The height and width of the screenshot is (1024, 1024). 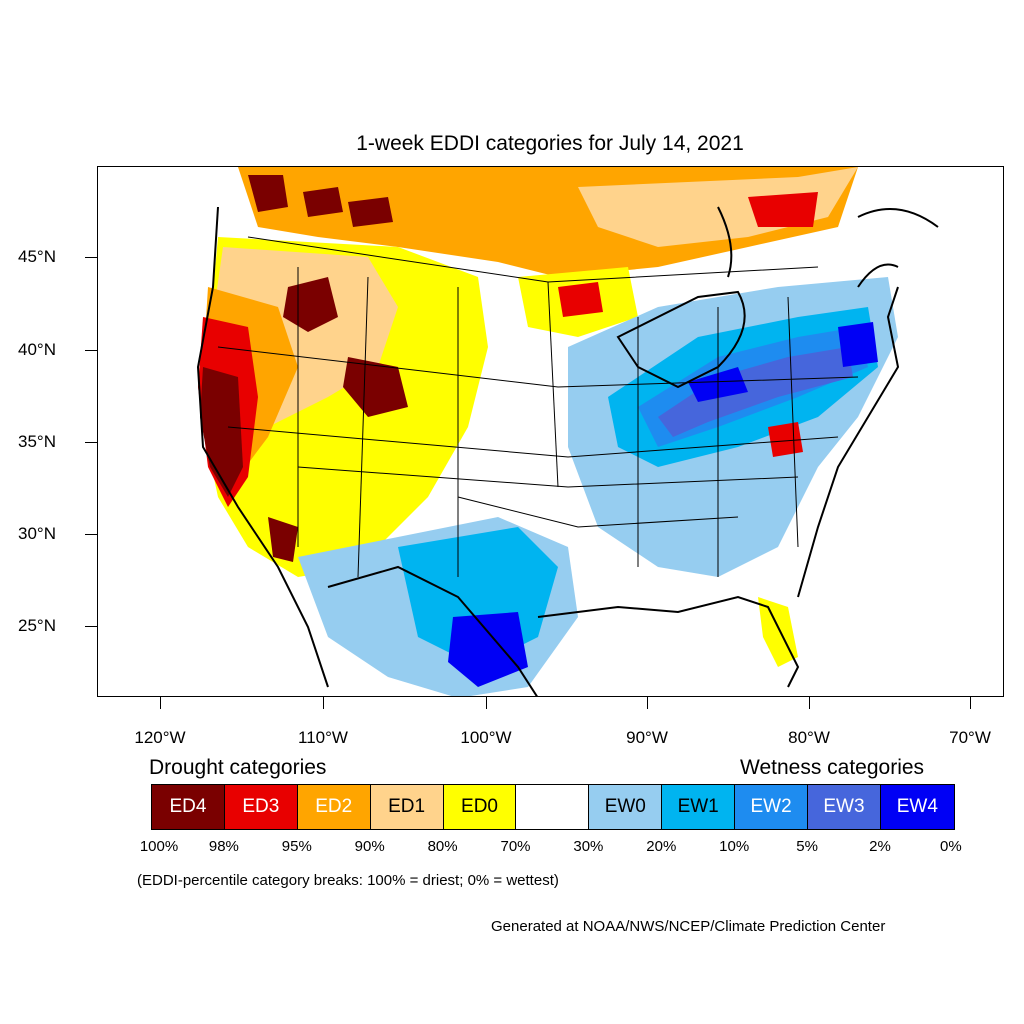 What do you see at coordinates (334, 807) in the screenshot?
I see `legend-swatch-ed2: ED2` at bounding box center [334, 807].